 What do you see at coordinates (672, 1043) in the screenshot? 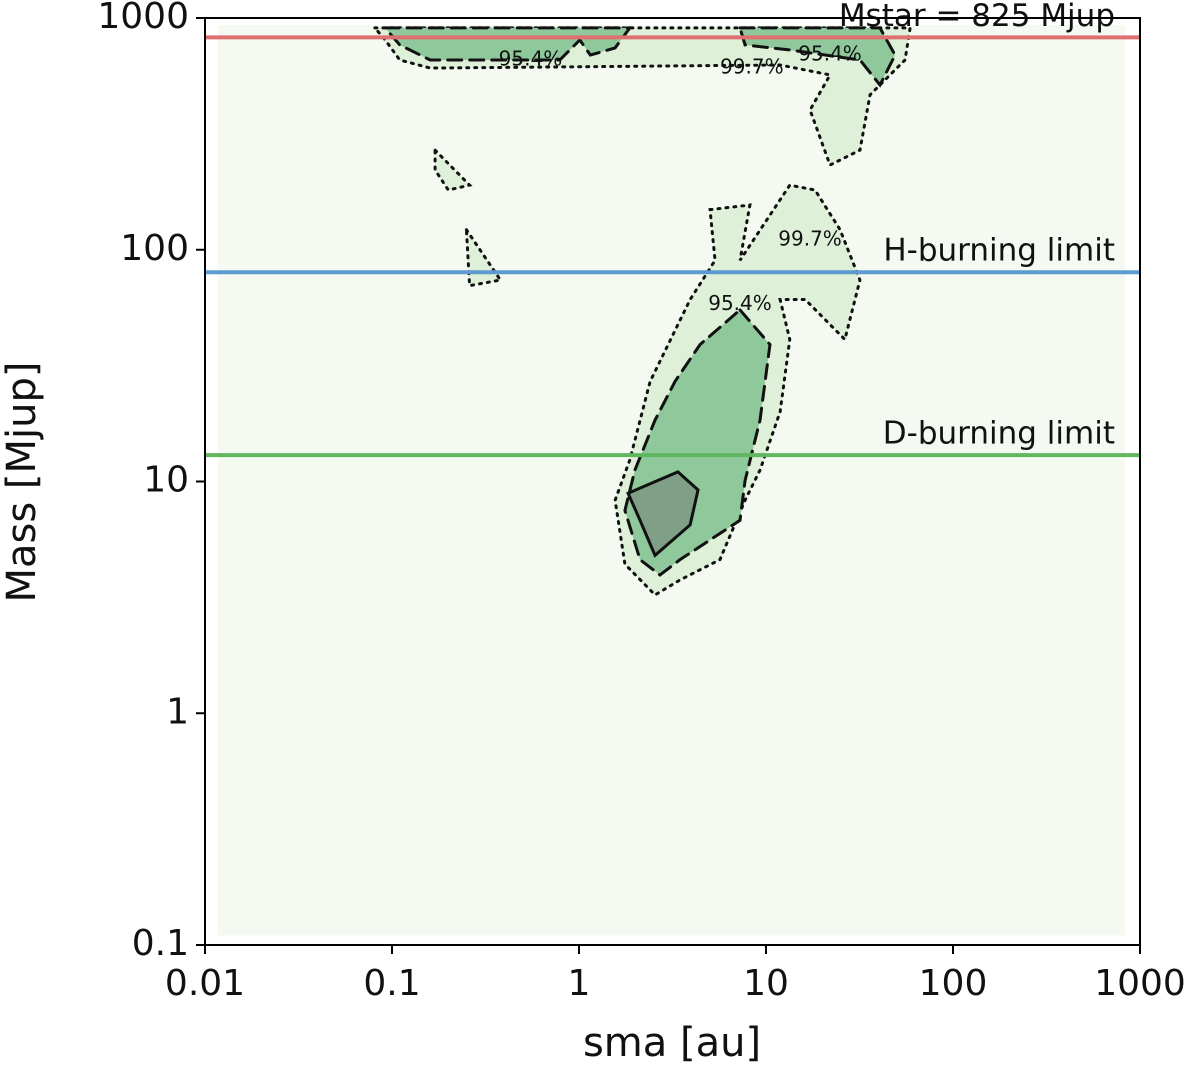
I see `x-axis-label: sma [au]` at bounding box center [672, 1043].